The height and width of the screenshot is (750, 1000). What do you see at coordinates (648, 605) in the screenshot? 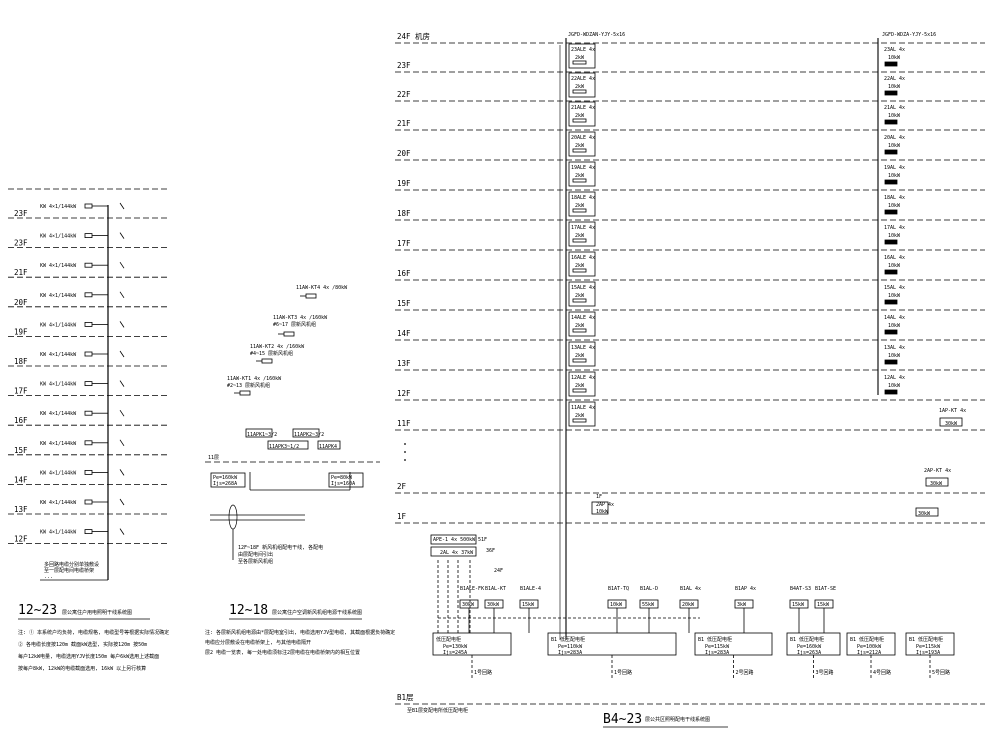
I see `feeder-kw: 55kW` at bounding box center [648, 605].